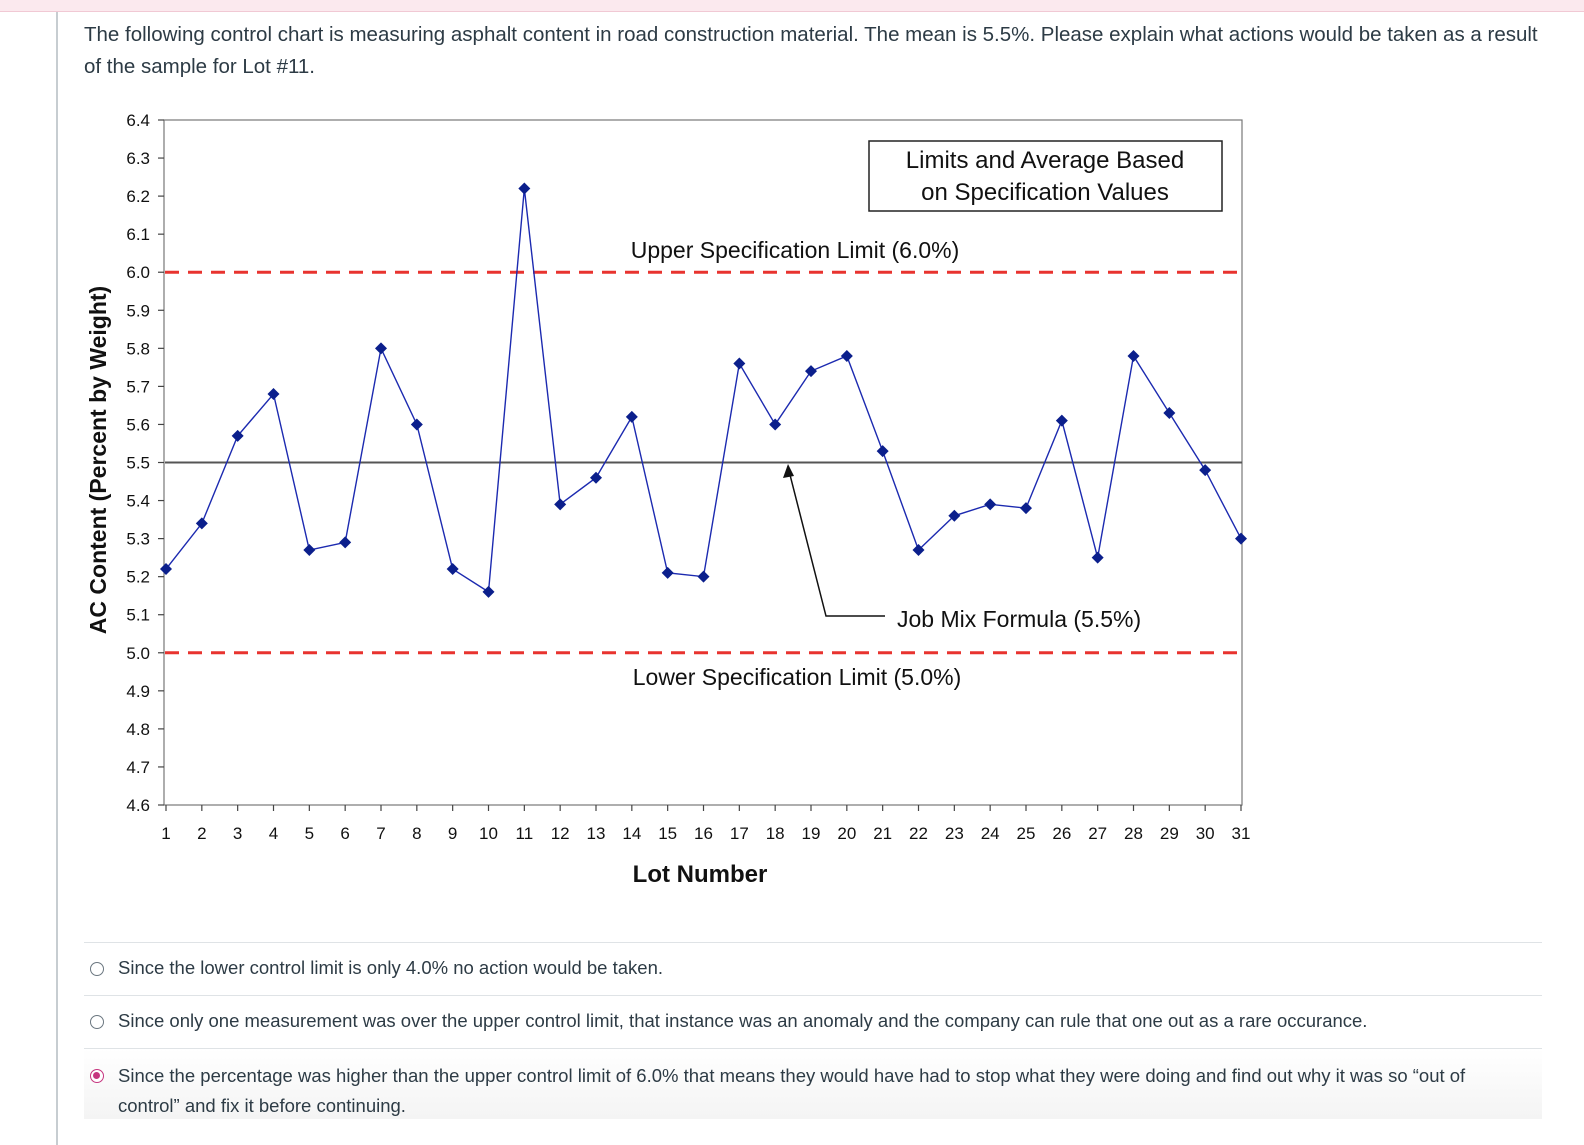 This screenshot has height=1145, width=1584. I want to click on y-tick-label: 5.0, so click(138, 653).